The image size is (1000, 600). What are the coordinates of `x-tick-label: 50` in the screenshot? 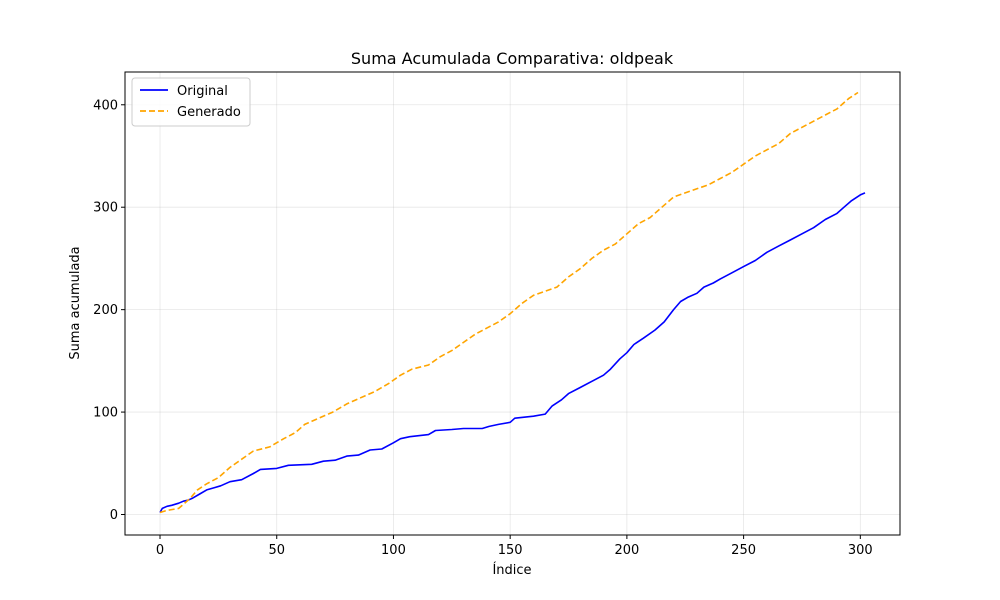 It's located at (276, 550).